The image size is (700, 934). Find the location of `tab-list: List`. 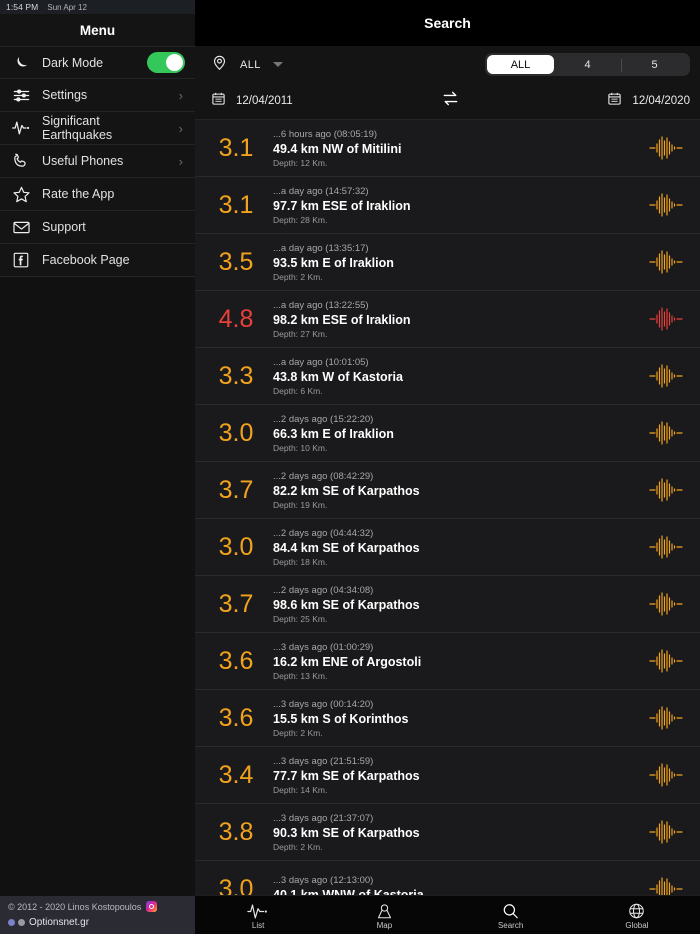

tab-list: List is located at coordinates (258, 915).